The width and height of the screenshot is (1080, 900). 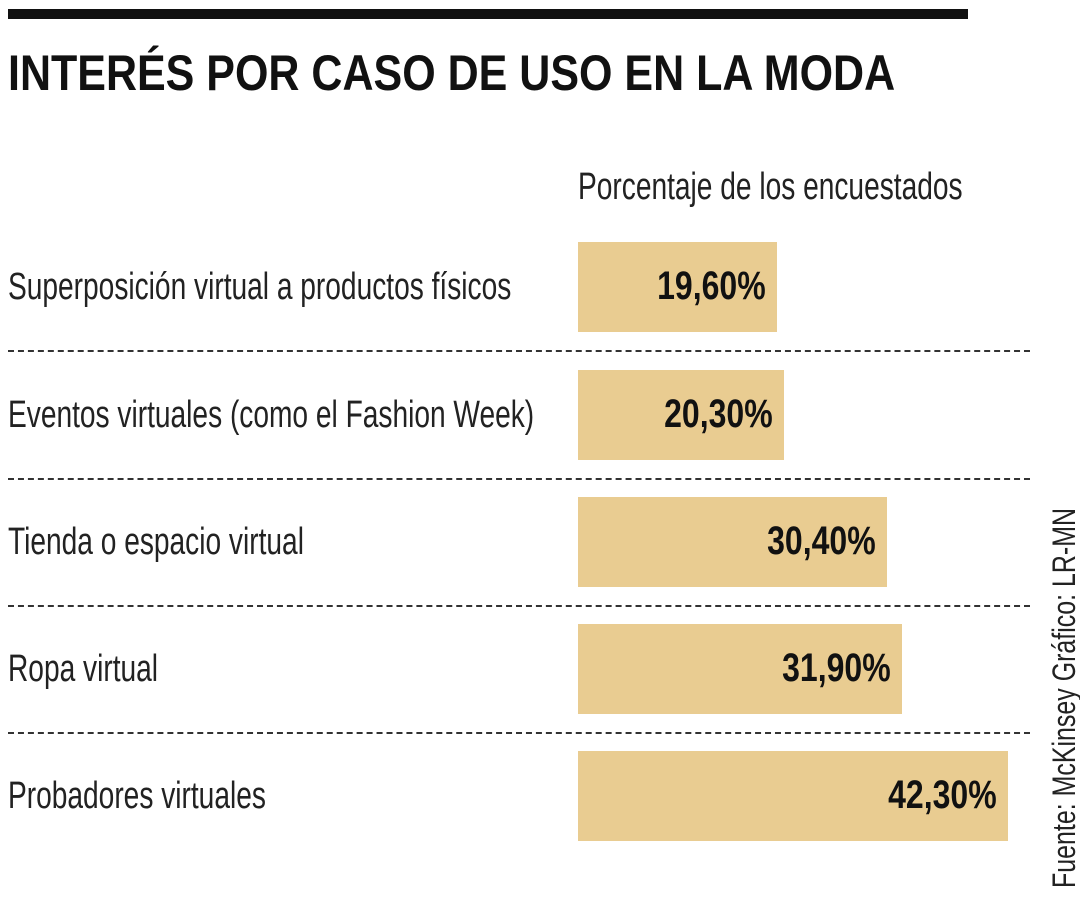 I want to click on data-label: 42,30%, so click(x=942, y=795).